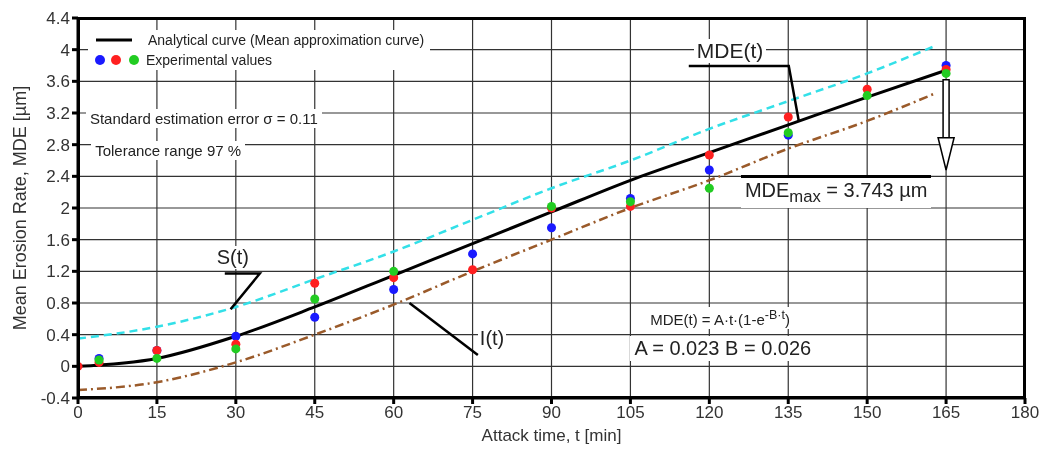 This screenshot has width=1053, height=455. I want to click on y-tick-label: -0.4, so click(55, 399).